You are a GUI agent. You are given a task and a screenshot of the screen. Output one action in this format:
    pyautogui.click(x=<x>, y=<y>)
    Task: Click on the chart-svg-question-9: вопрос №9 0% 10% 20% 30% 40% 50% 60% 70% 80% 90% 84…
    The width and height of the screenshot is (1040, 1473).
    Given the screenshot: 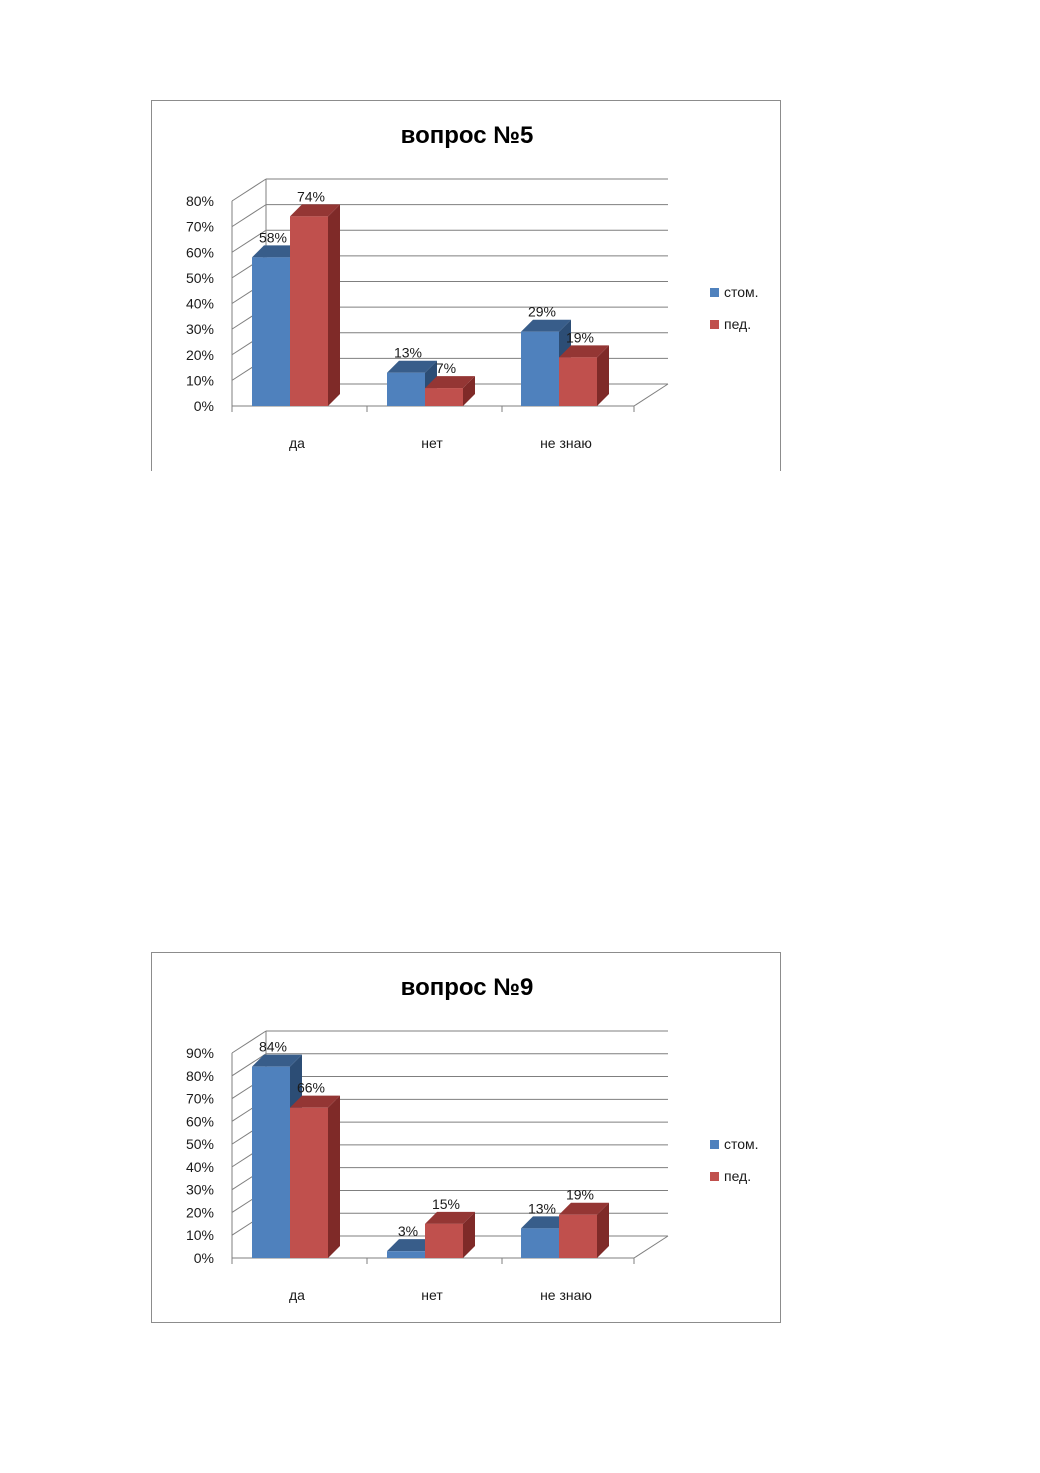 What is the action you would take?
    pyautogui.click(x=472, y=1138)
    